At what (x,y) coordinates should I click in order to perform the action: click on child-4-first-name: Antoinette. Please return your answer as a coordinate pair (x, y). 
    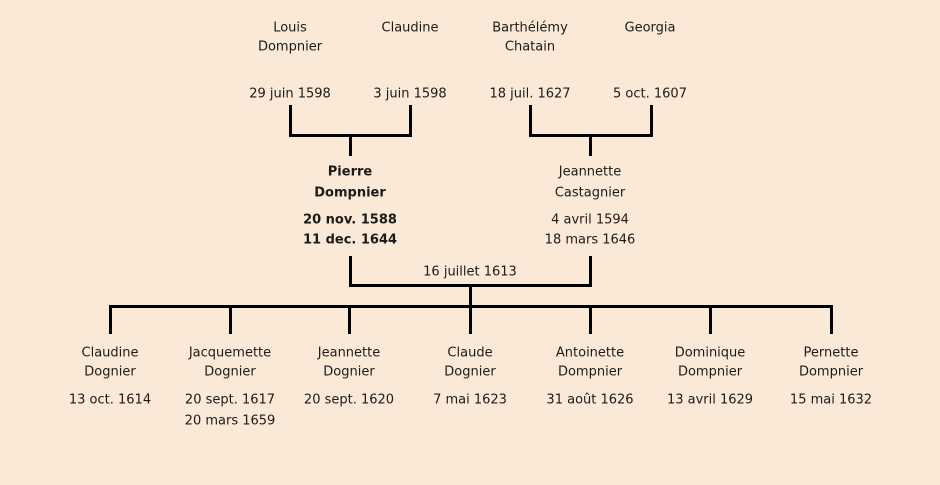
    Looking at the image, I should click on (590, 353).